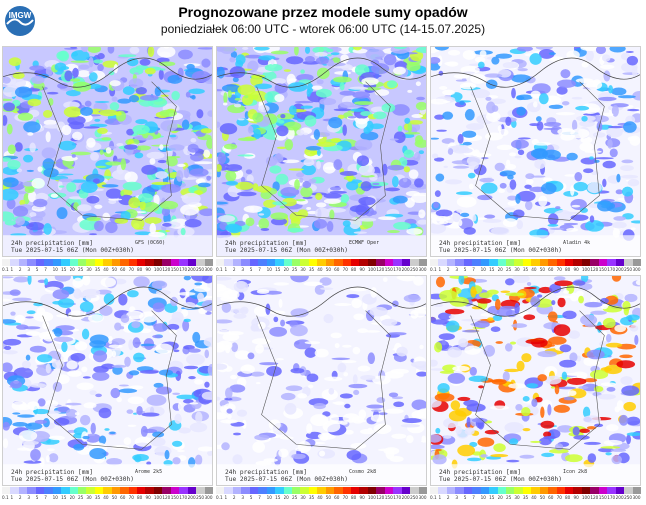 The height and width of the screenshot is (505, 646). I want to click on colorbar-tick: 250, so click(200, 497).